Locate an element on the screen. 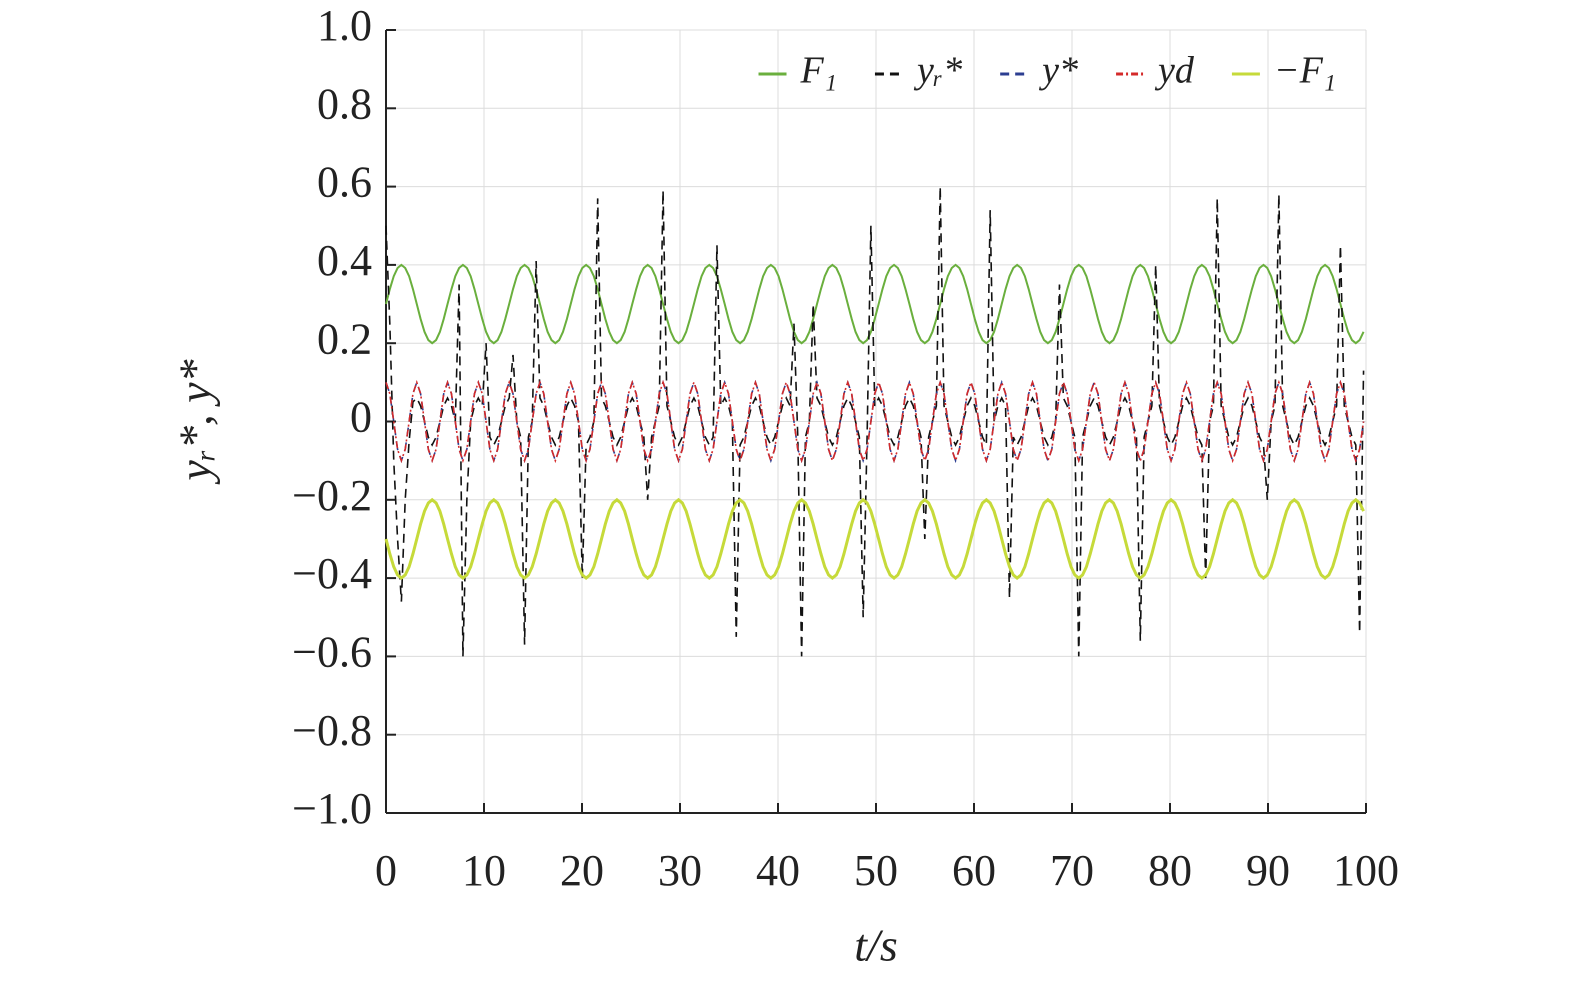 The height and width of the screenshot is (985, 1575). x-tick-label: 70 is located at coordinates (1072, 870).